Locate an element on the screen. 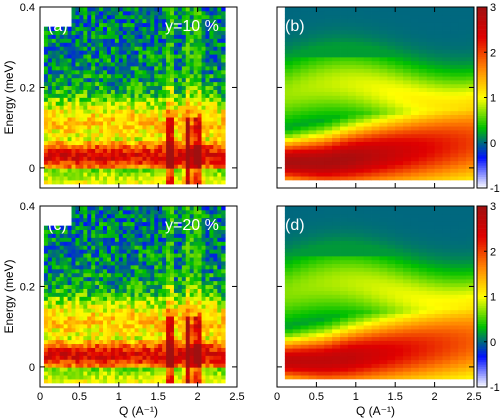  panel-label: (d) is located at coordinates (295, 225).